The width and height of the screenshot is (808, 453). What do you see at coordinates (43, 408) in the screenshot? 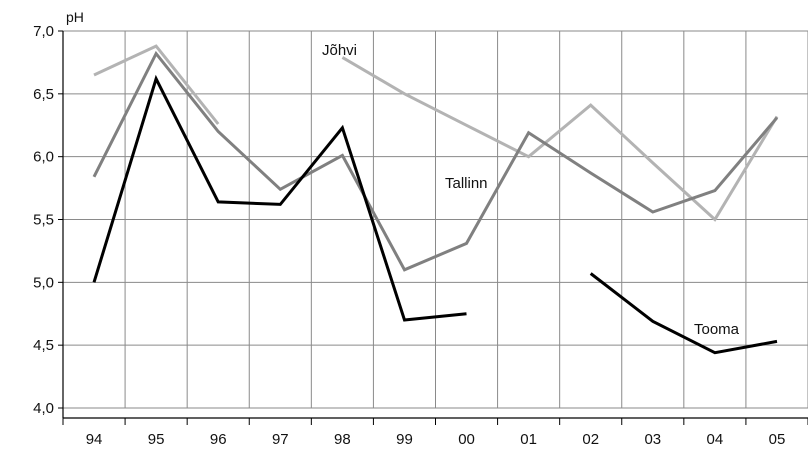
I see `y-tick-label: 4,0` at bounding box center [43, 408].